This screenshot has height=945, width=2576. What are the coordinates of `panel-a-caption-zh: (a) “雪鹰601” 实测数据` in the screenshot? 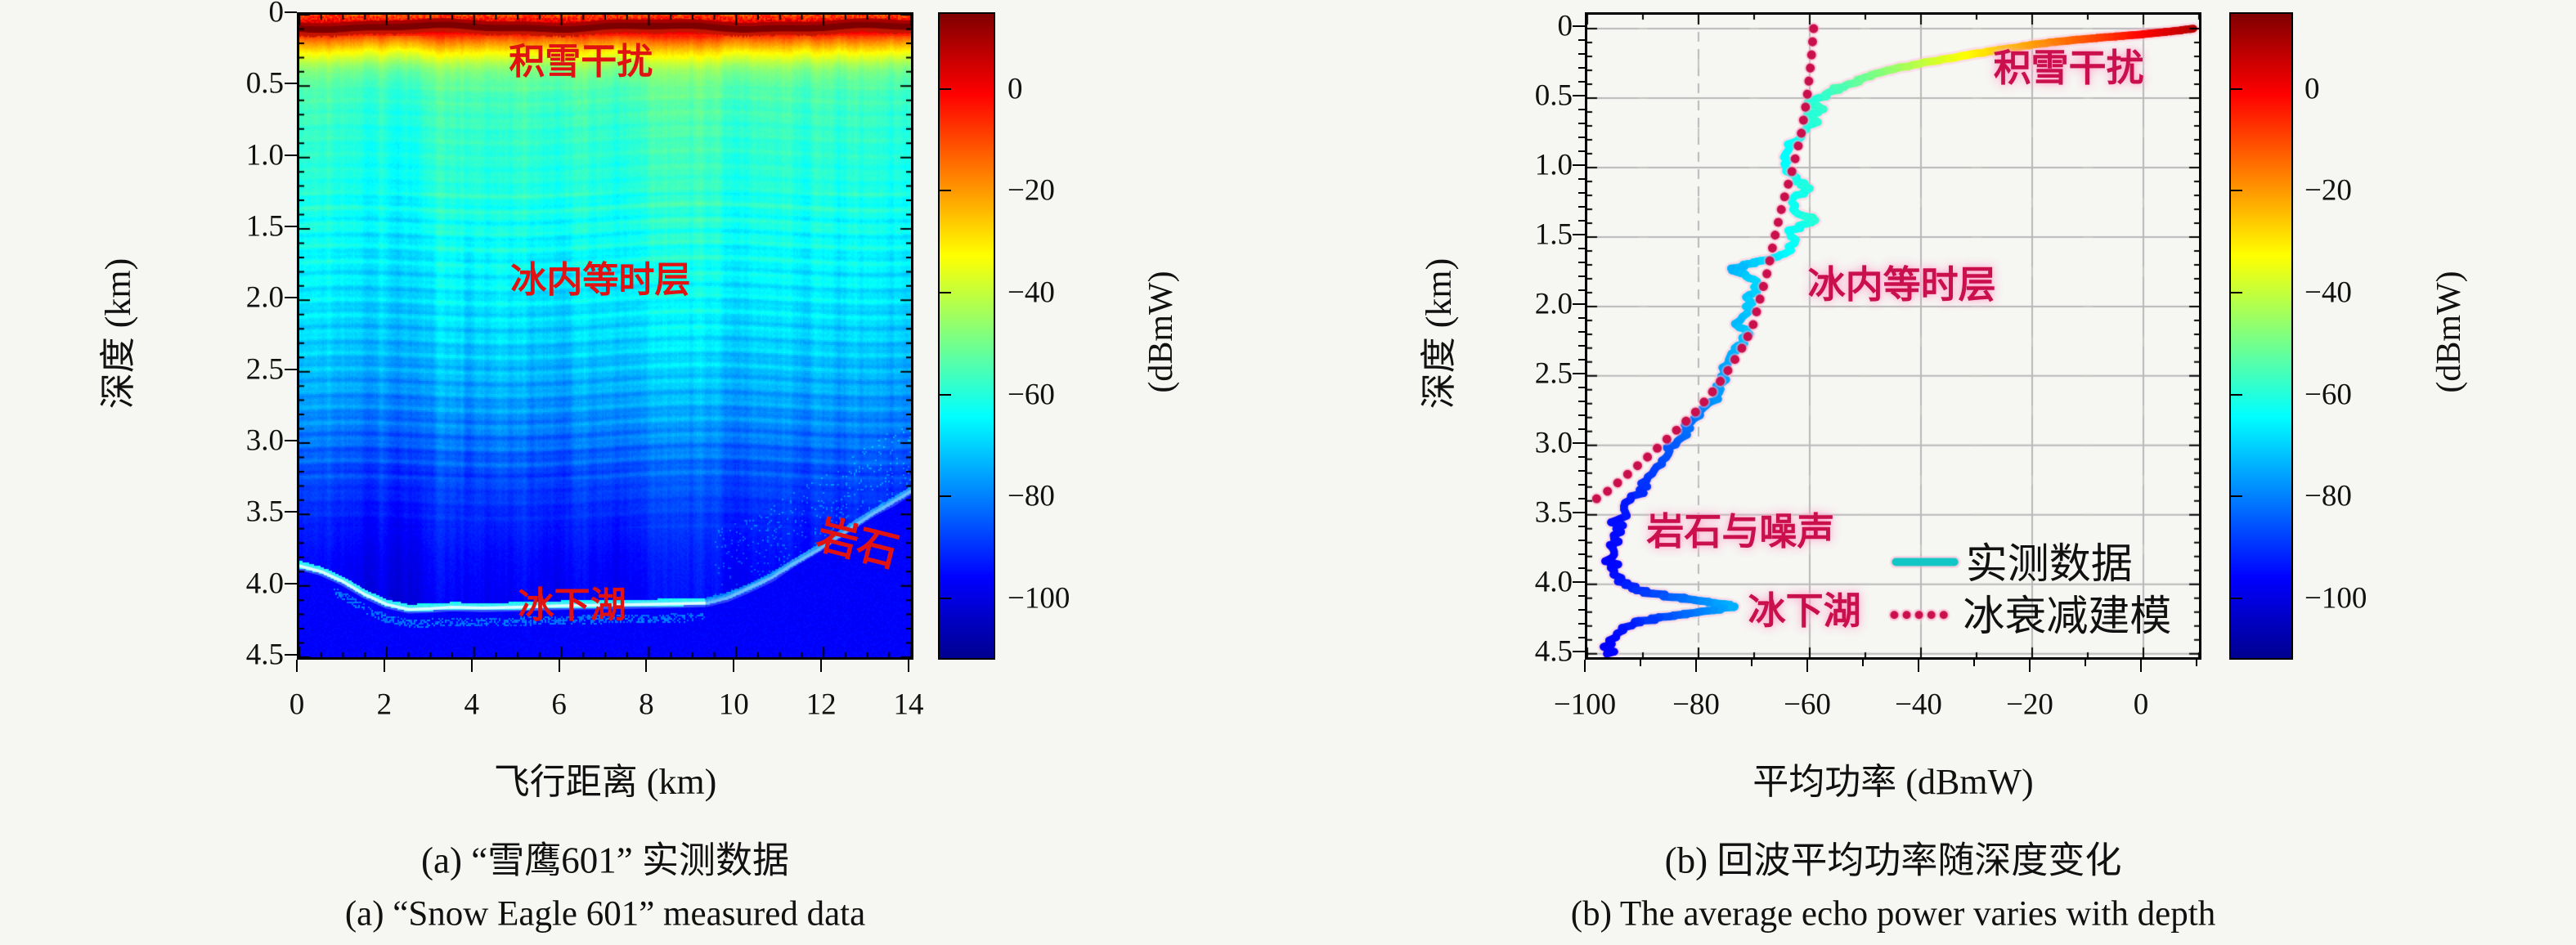 It's located at (605, 861).